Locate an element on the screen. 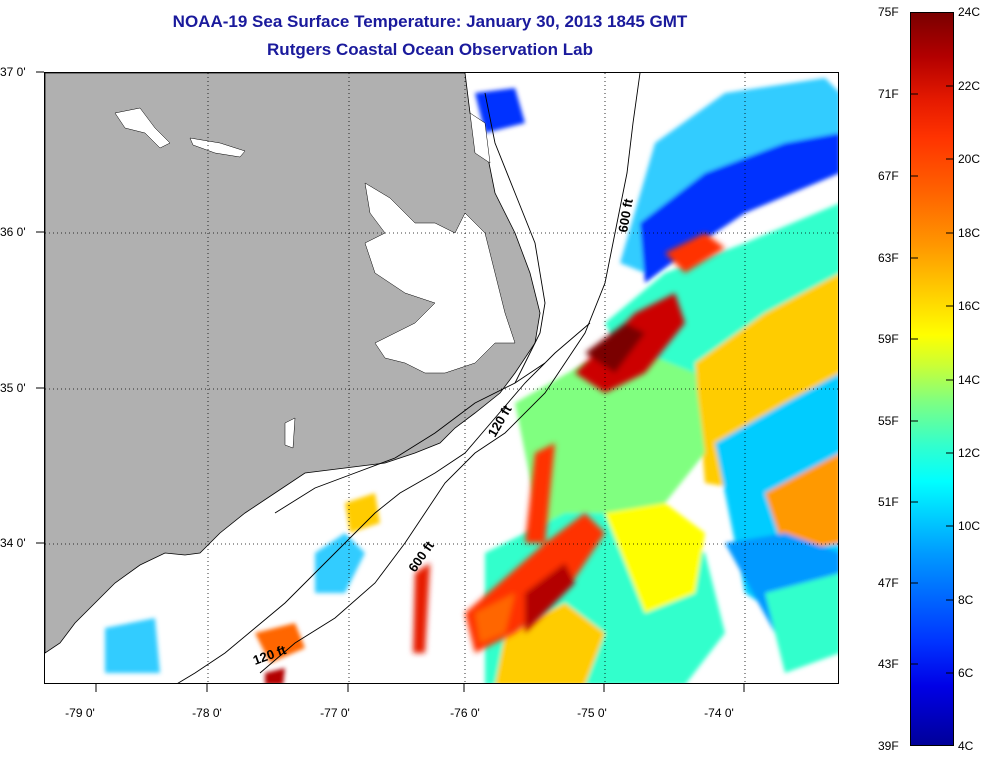  lat-label-37: 37 0' is located at coordinates (13, 72).